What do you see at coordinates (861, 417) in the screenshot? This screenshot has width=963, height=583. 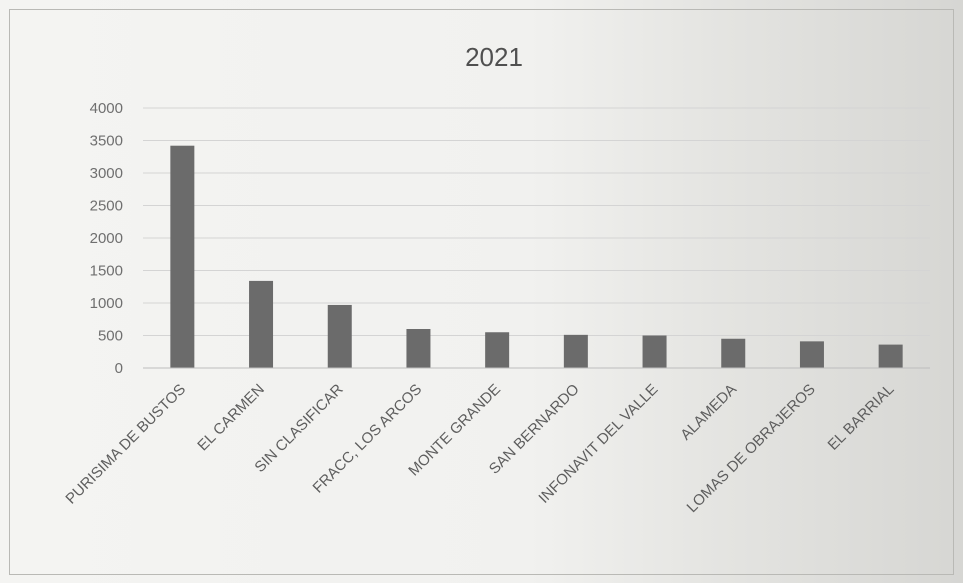 I see `x-category-label: EL BARRIAL` at bounding box center [861, 417].